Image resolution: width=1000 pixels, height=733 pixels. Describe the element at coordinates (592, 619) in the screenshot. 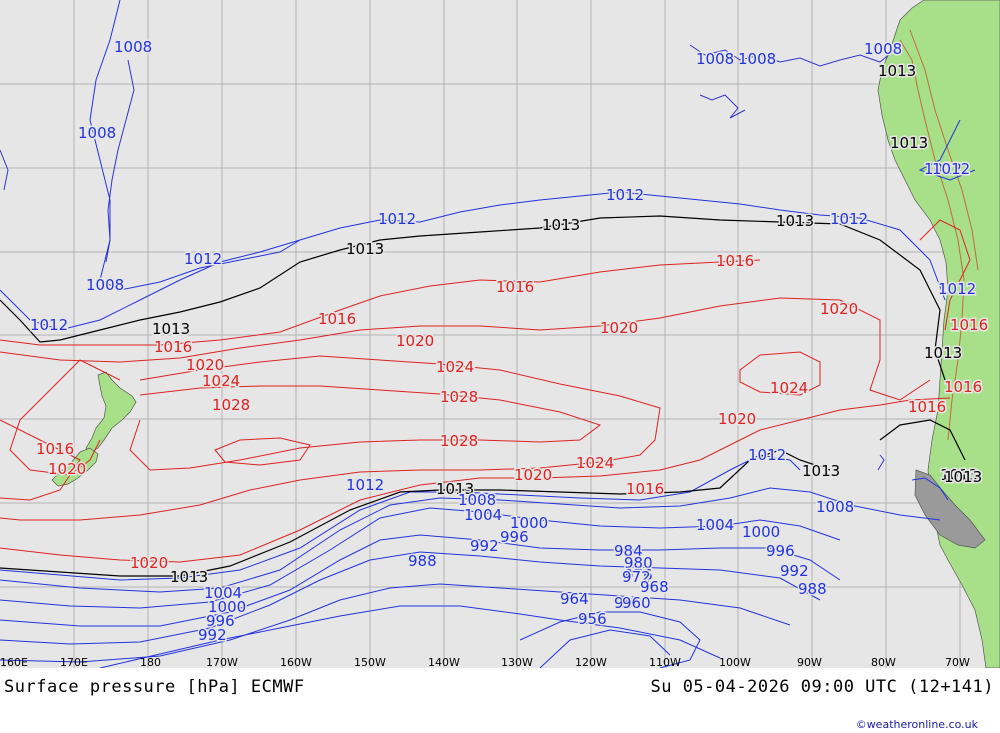

I see `isobar-label: 956` at that location.